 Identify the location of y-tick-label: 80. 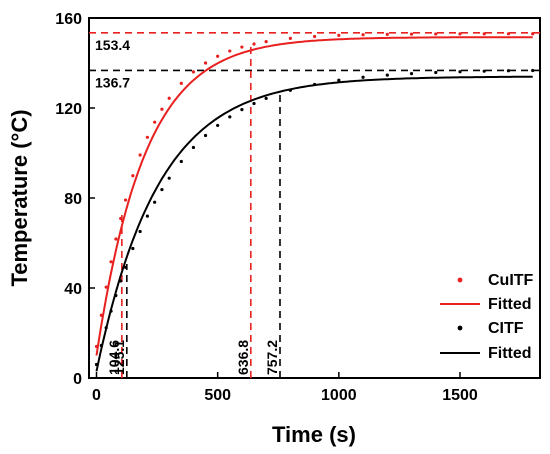
(73, 199).